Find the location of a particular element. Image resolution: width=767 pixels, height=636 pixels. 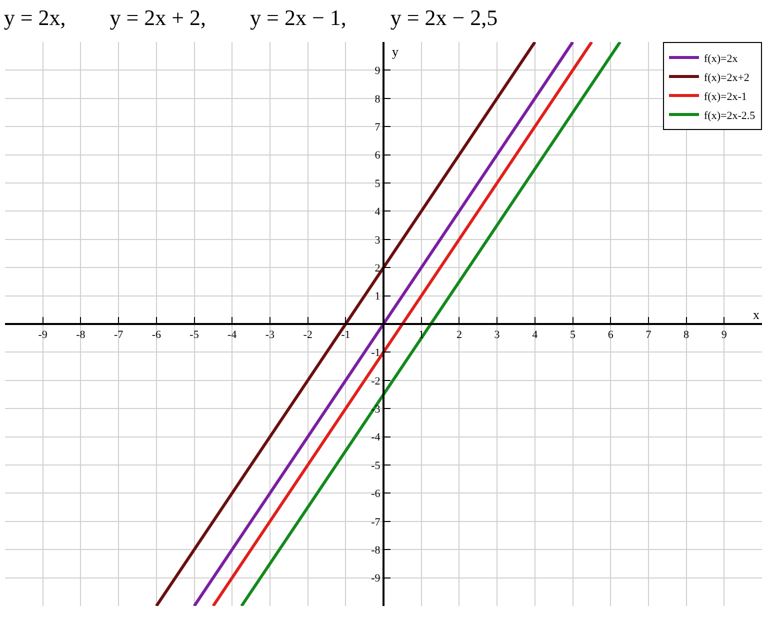

x-tick-label: 8 is located at coordinates (687, 335).